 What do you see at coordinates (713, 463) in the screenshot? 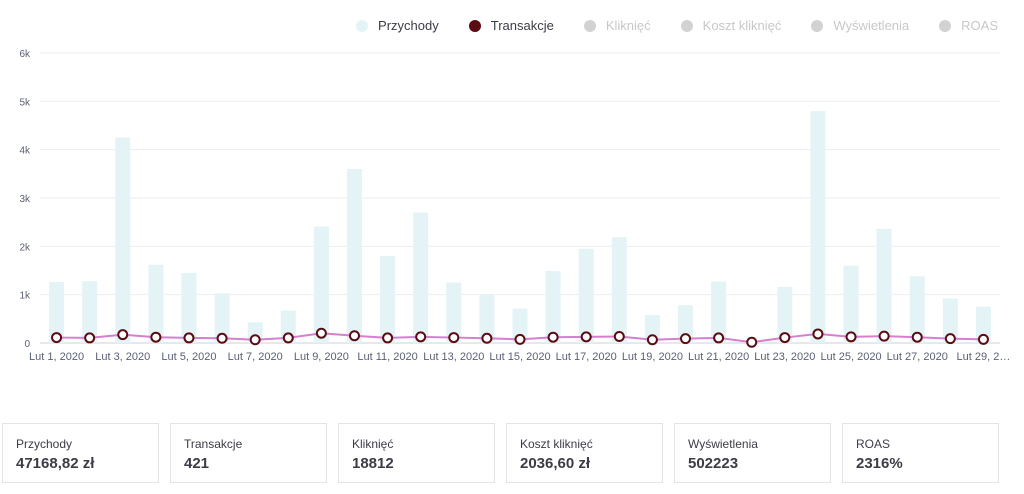
I see `kpi-value: 502223` at bounding box center [713, 463].